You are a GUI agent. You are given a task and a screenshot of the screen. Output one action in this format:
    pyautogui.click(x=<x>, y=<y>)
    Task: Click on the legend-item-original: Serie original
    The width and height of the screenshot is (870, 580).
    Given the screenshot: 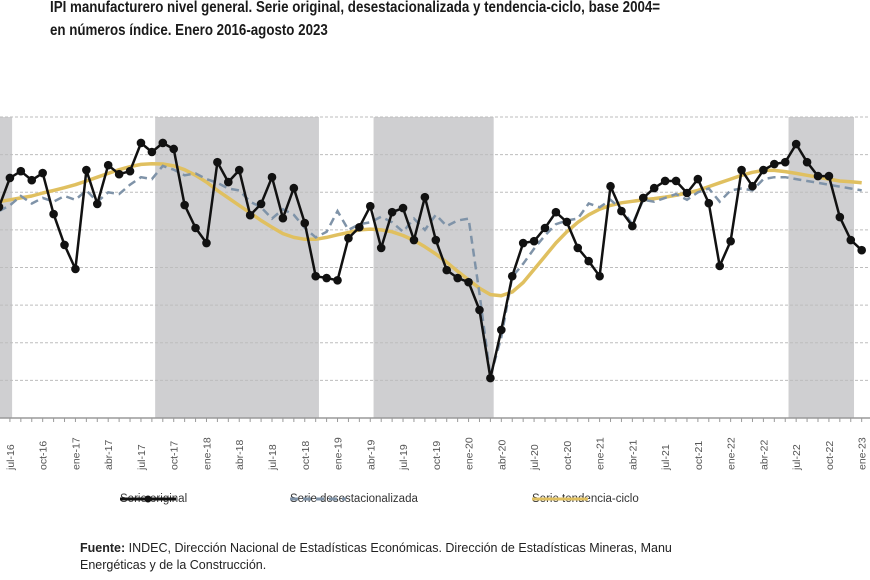 What is the action you would take?
    pyautogui.click(x=153, y=499)
    